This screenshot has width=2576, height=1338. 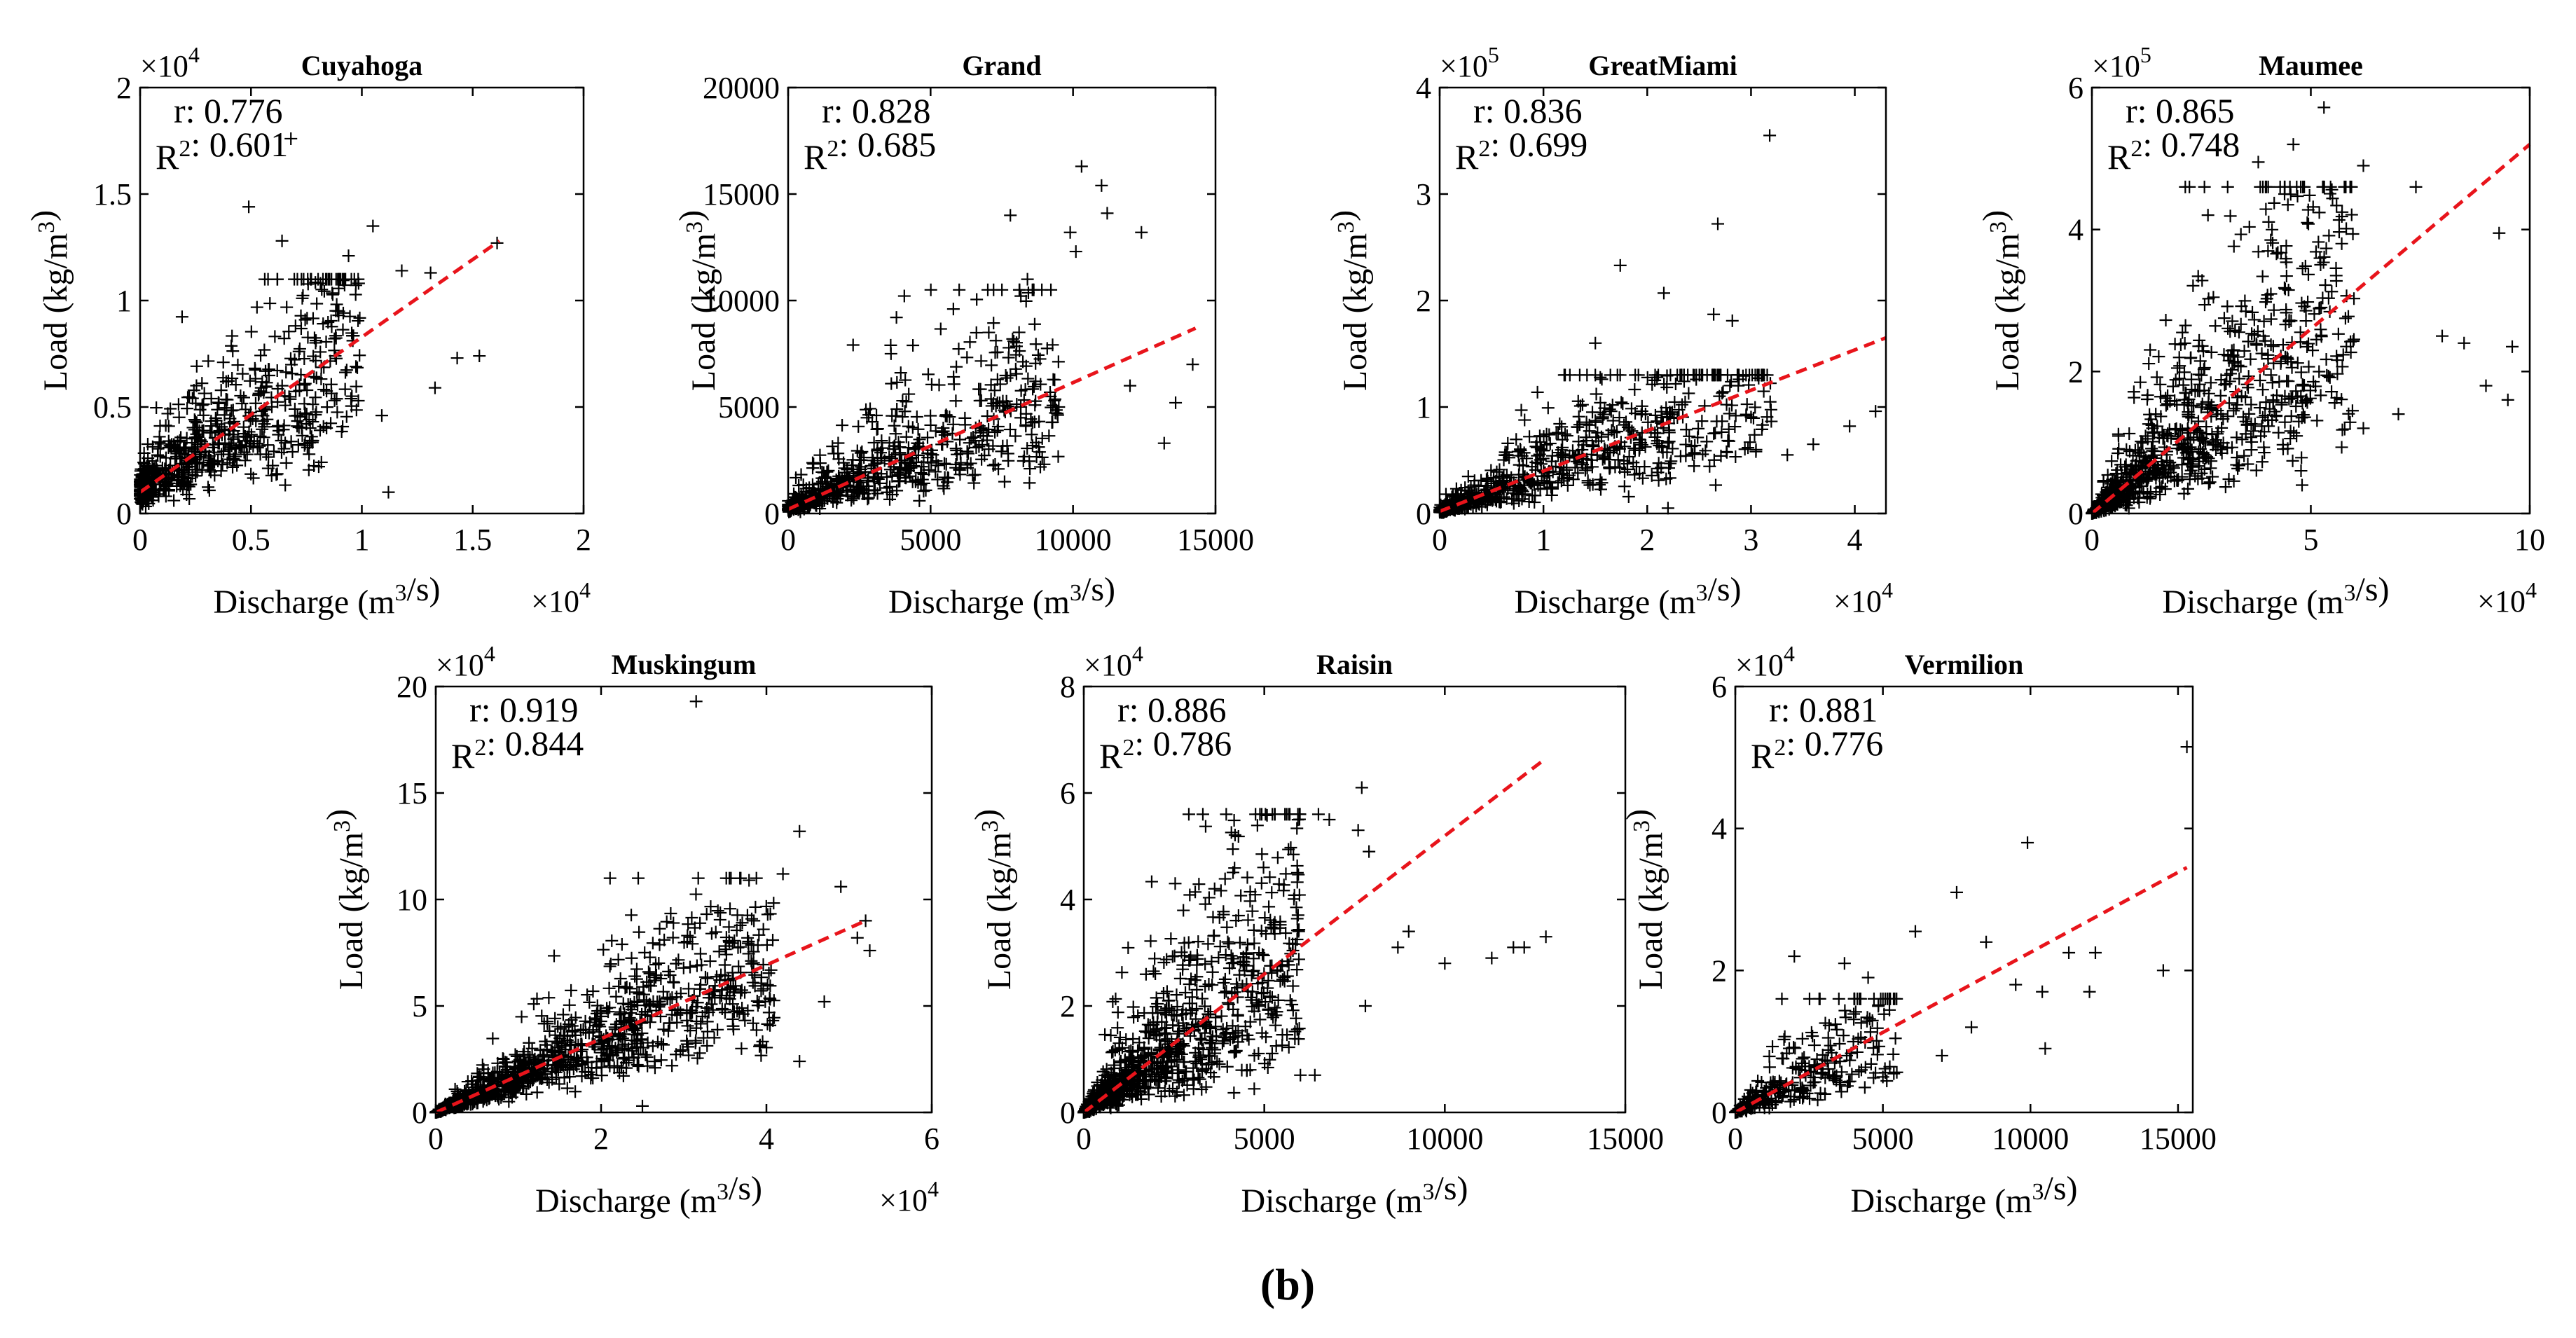 I want to click on y-tick-label: 0, so click(x=419, y=1113).